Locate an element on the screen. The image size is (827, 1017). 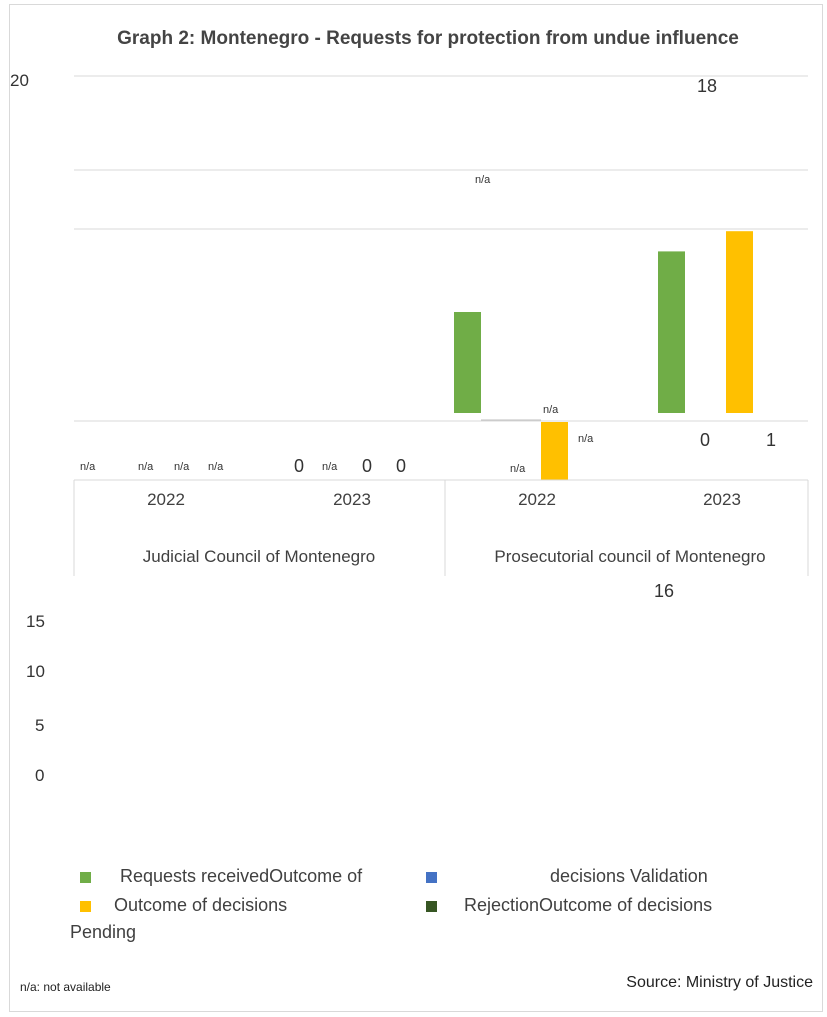
bar-rejection-prosecutorial-2023 is located at coordinates (739, 322).